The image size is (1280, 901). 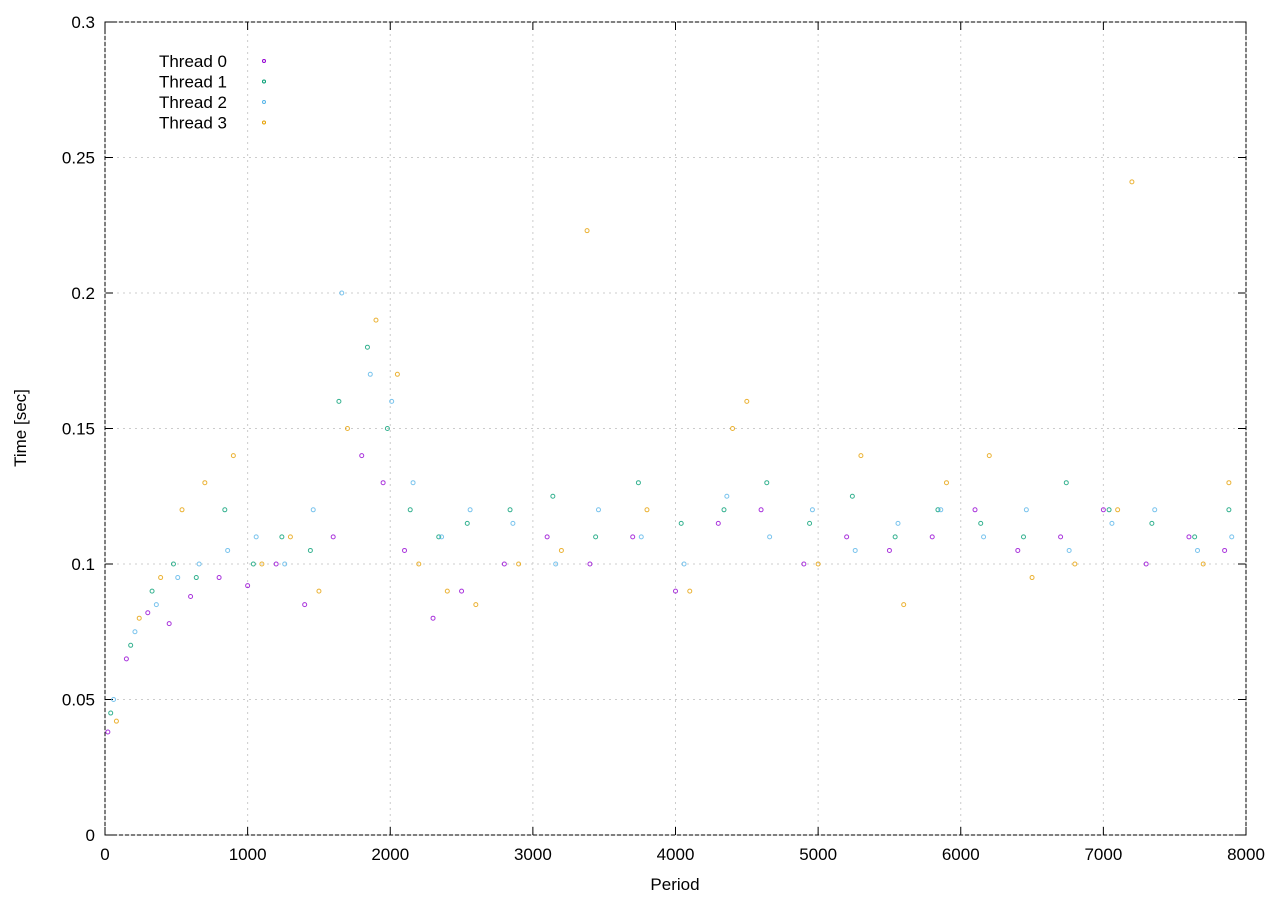 What do you see at coordinates (104, 854) in the screenshot?
I see `x-tick-label: 0` at bounding box center [104, 854].